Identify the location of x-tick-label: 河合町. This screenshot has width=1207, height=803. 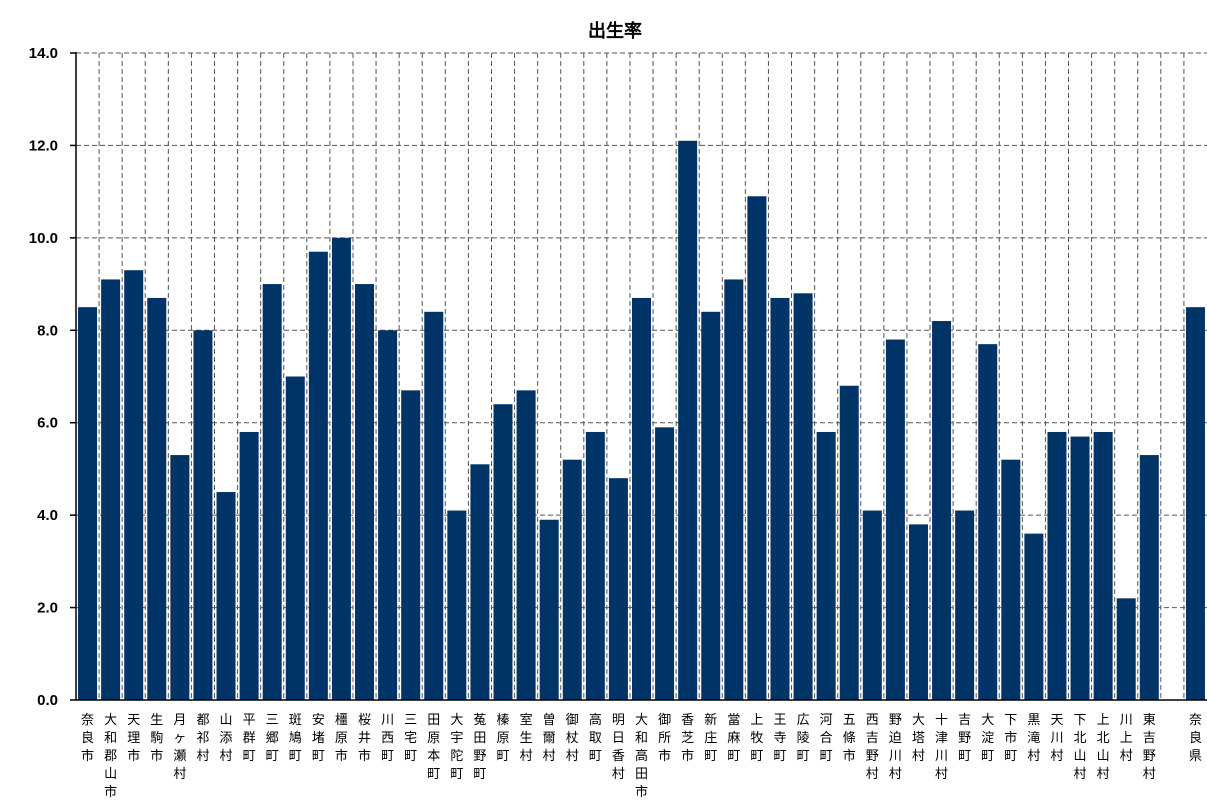
(826, 738).